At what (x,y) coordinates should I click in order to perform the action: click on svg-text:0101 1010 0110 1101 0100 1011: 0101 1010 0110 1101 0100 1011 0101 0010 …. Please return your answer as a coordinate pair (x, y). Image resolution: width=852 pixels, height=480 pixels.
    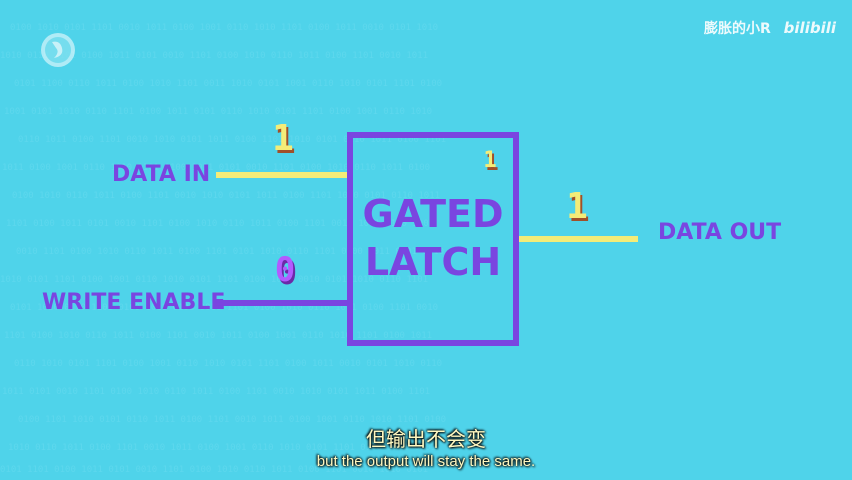
    Looking at the image, I should click on (224, 308).